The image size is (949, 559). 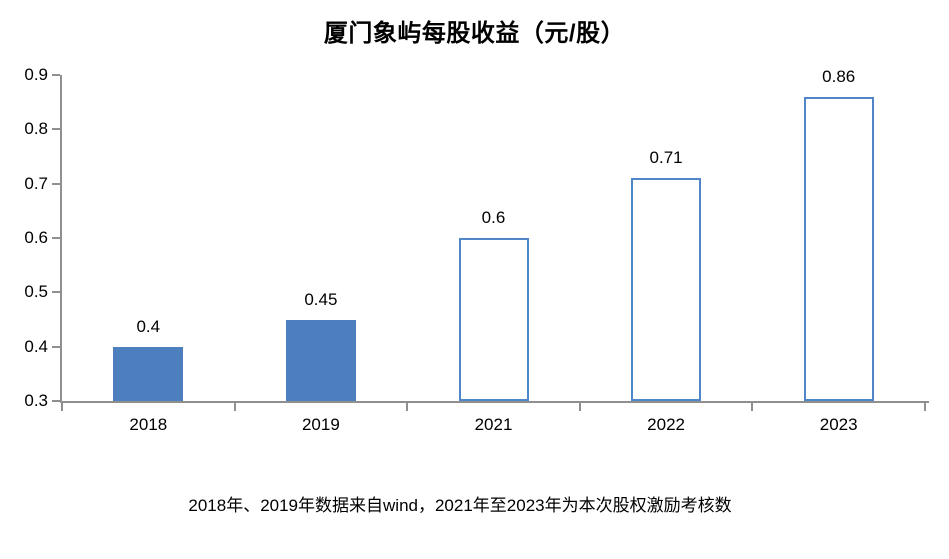 I want to click on data-label: 0.6, so click(x=493, y=217).